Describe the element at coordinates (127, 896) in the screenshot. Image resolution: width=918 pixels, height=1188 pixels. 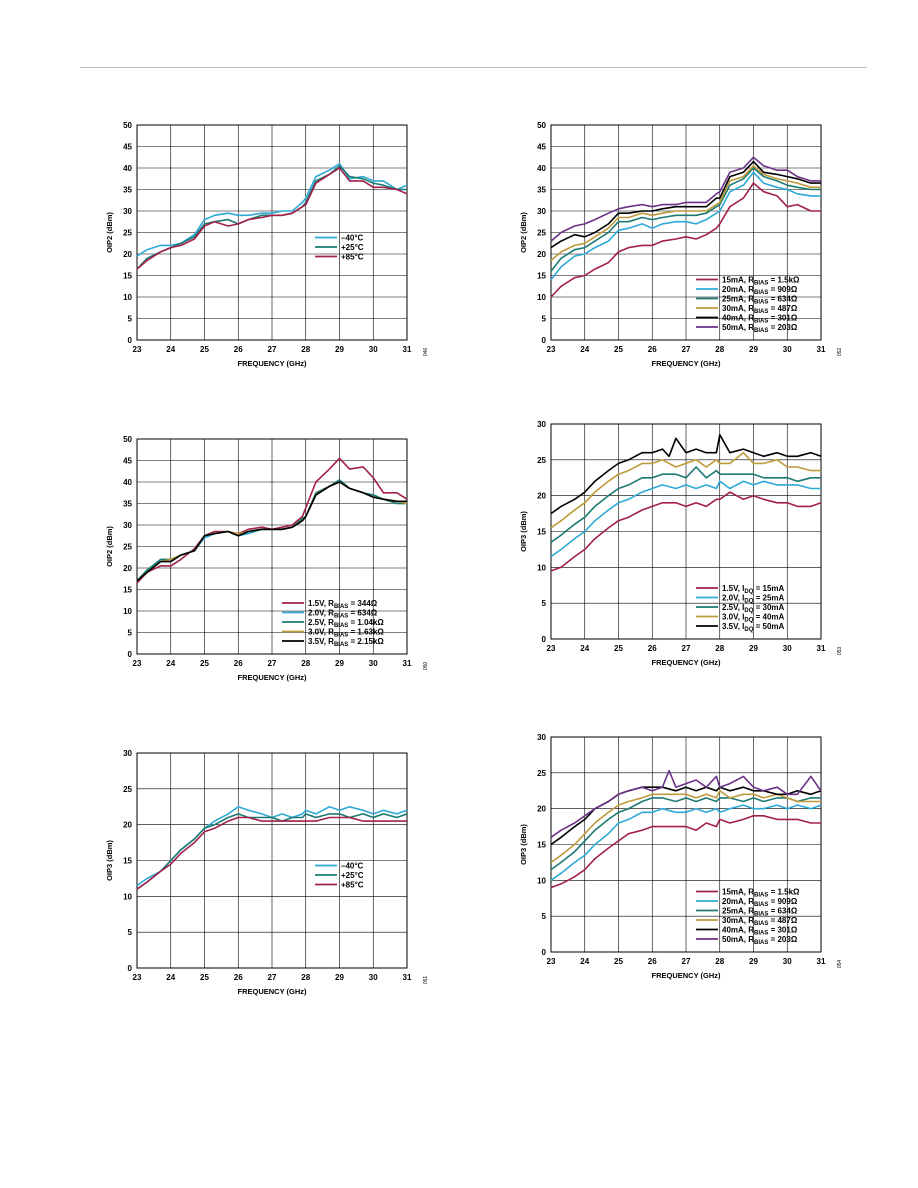
I see `y-tick-label: 10` at that location.